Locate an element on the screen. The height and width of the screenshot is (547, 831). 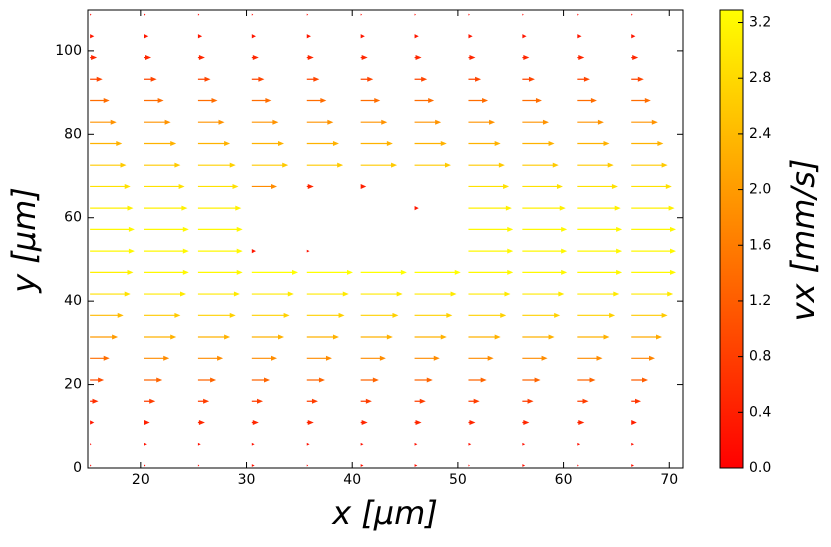
y-tick-label: 20 is located at coordinates (73, 385).